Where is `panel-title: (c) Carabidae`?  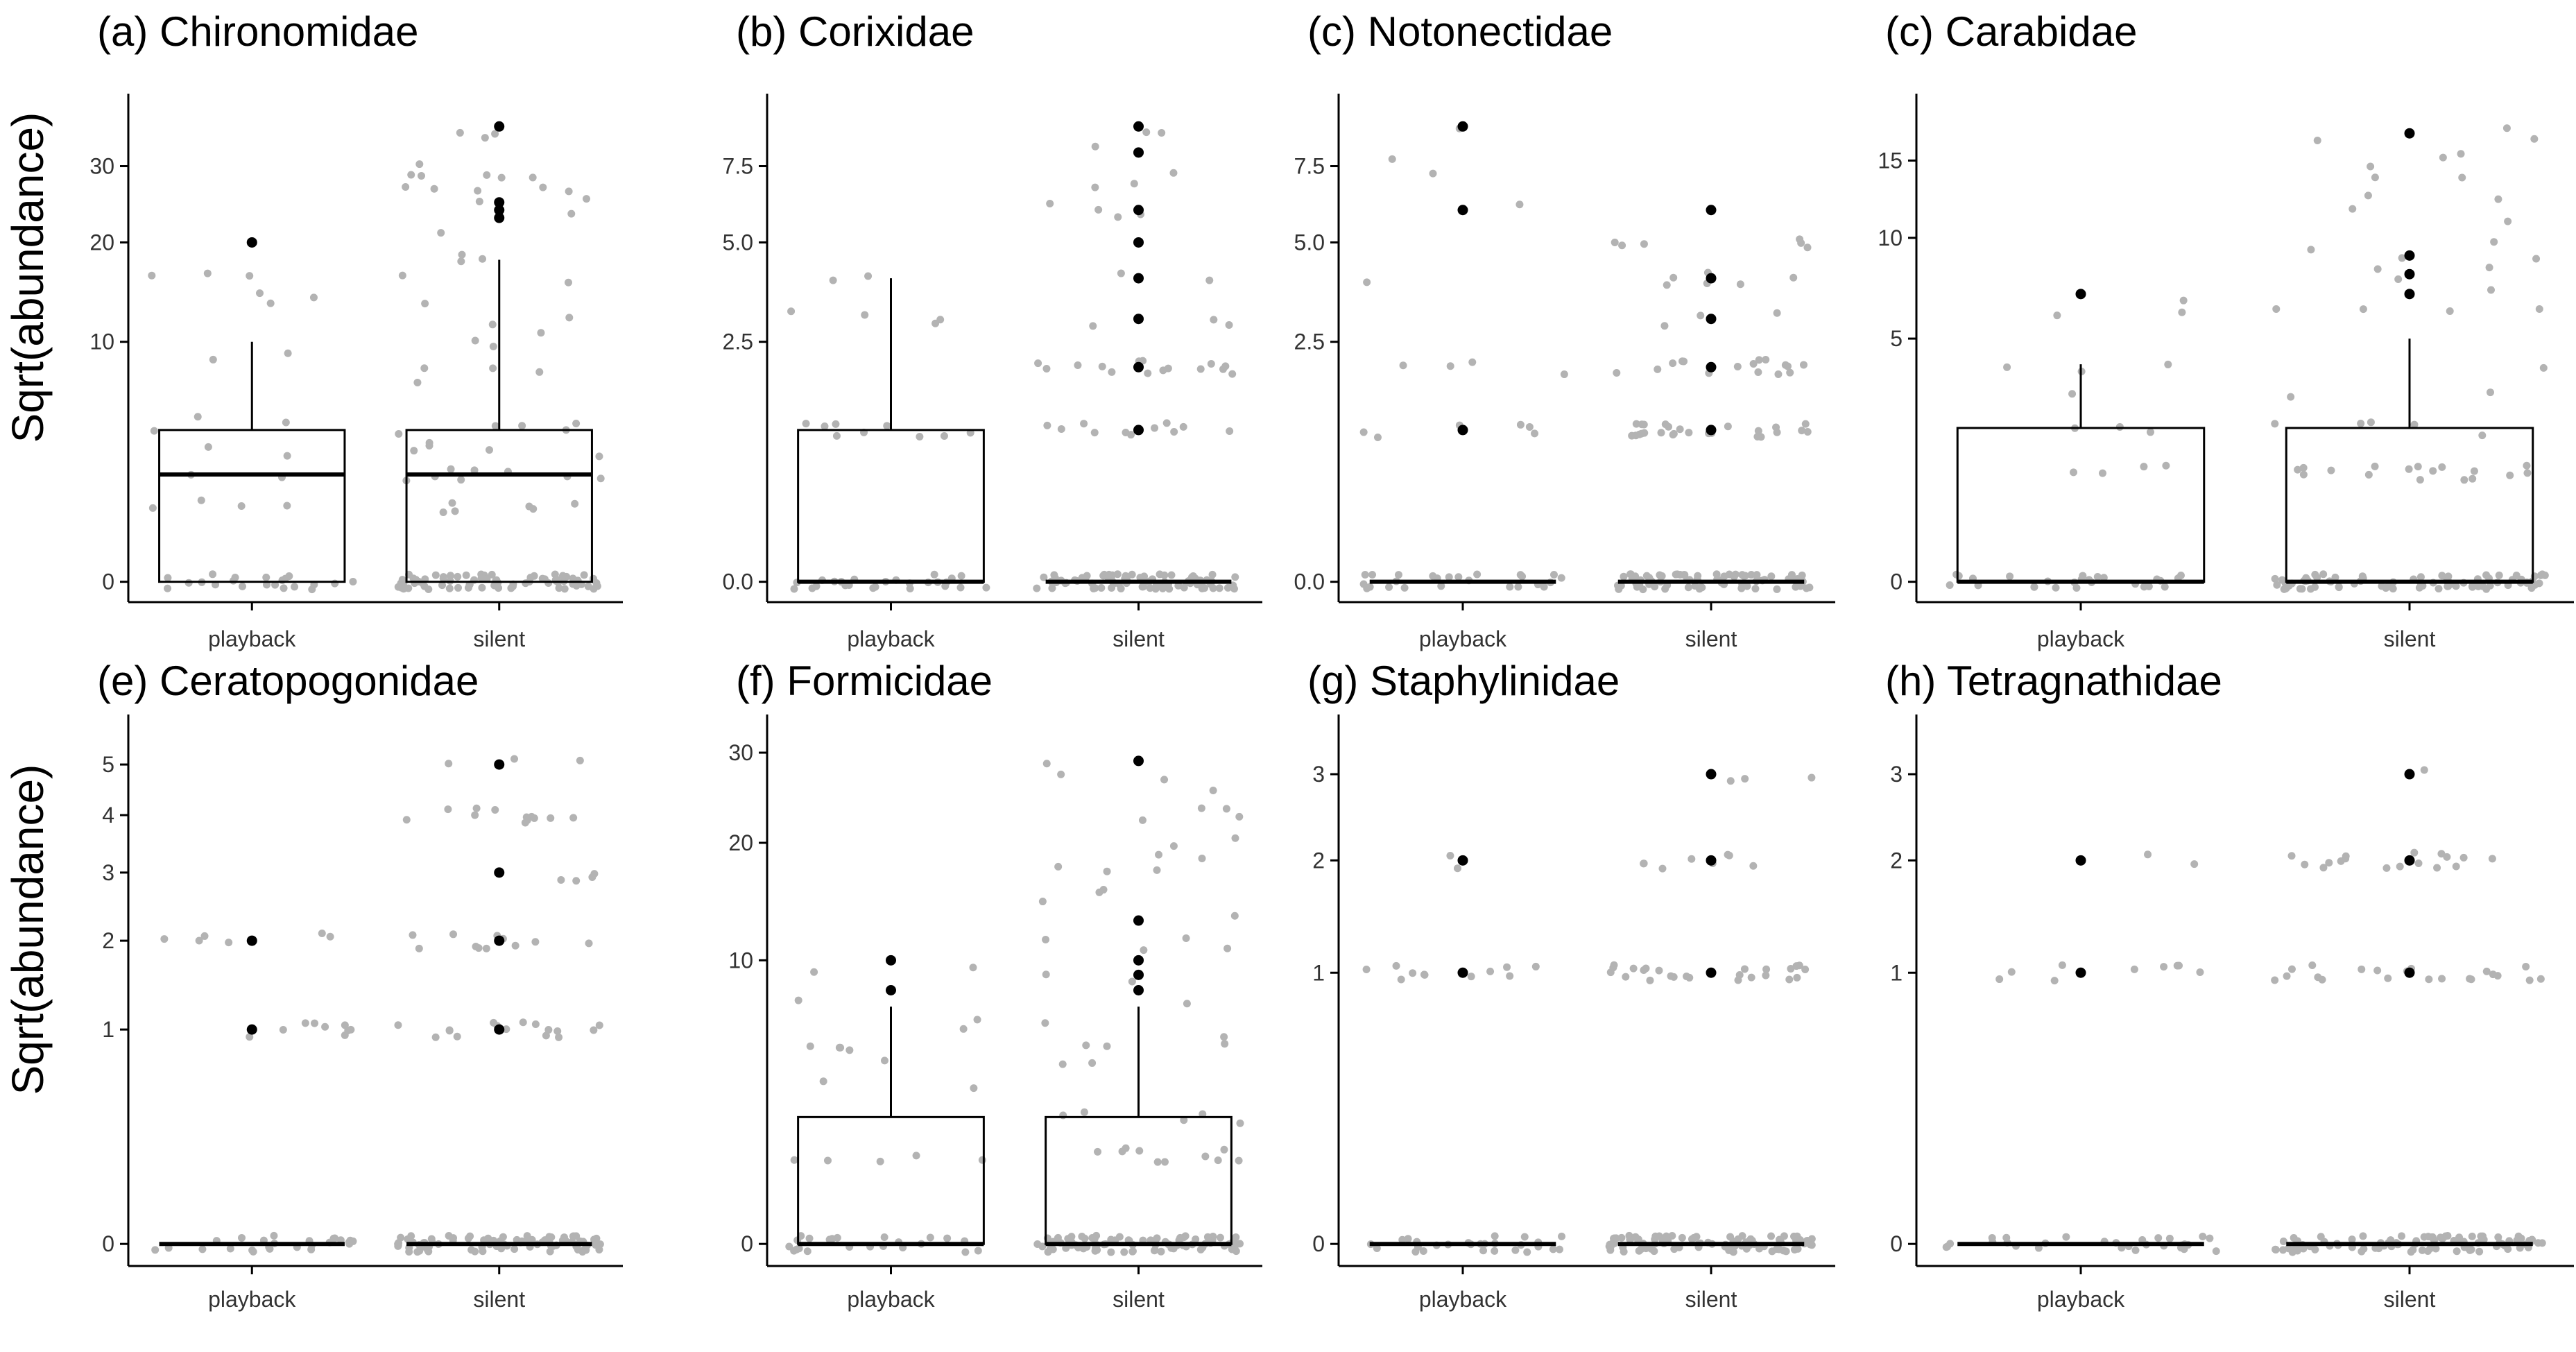 panel-title: (c) Carabidae is located at coordinates (2011, 31).